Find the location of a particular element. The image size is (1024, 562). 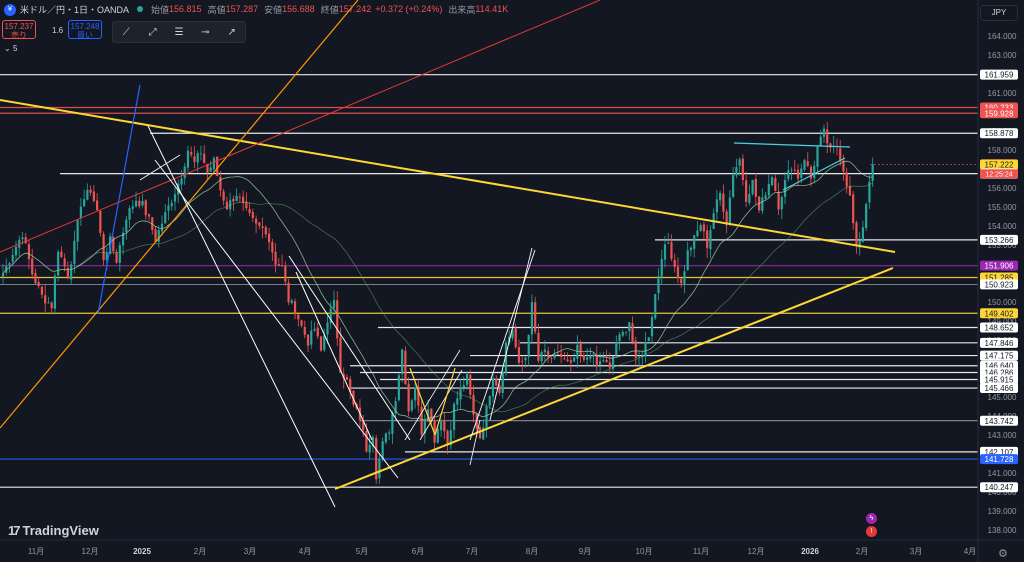

zigzag-line-b is located at coordinates (445, 401).